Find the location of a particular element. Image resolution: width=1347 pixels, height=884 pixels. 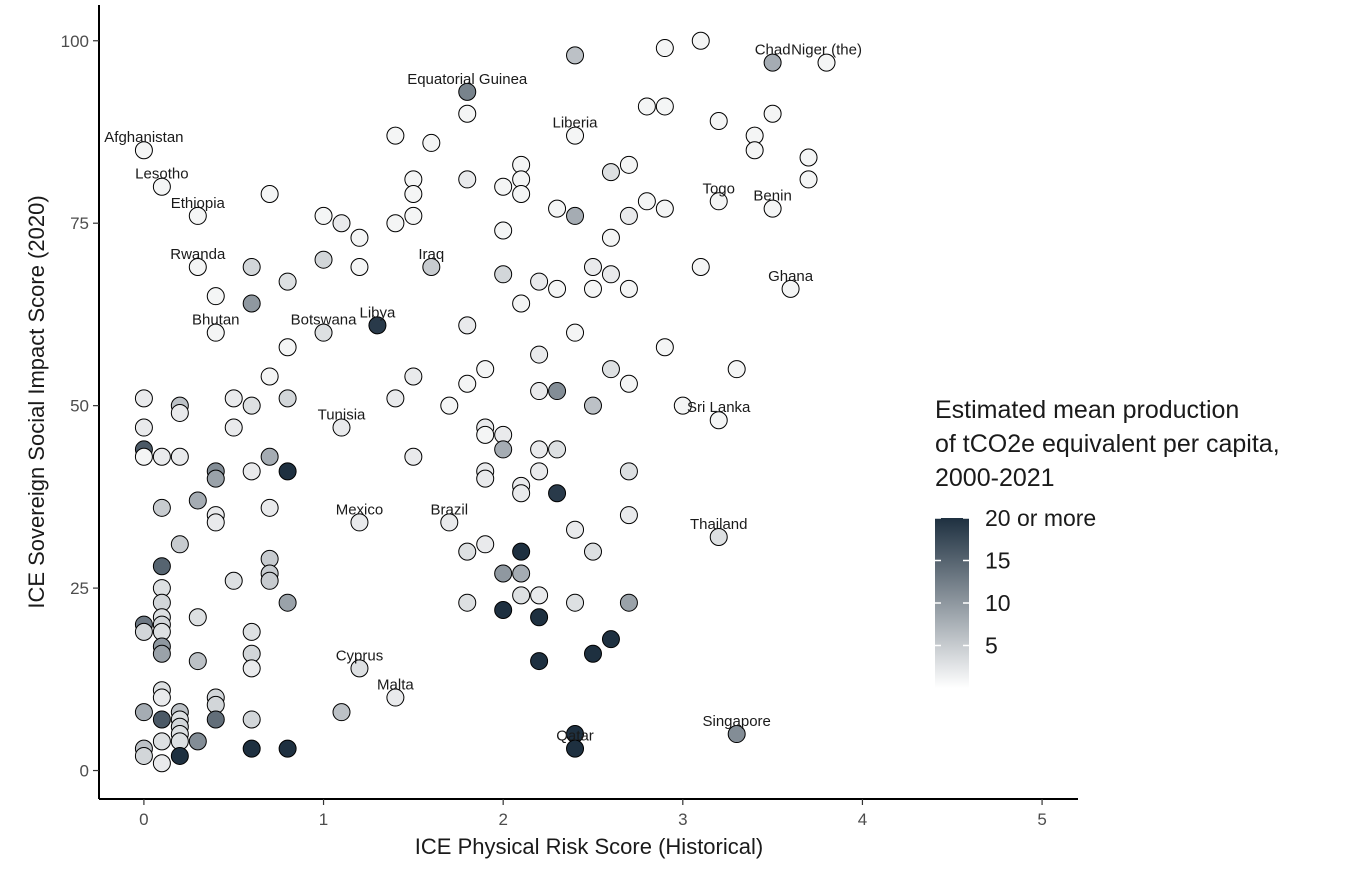

x-tick-label: 3 is located at coordinates (682, 819).